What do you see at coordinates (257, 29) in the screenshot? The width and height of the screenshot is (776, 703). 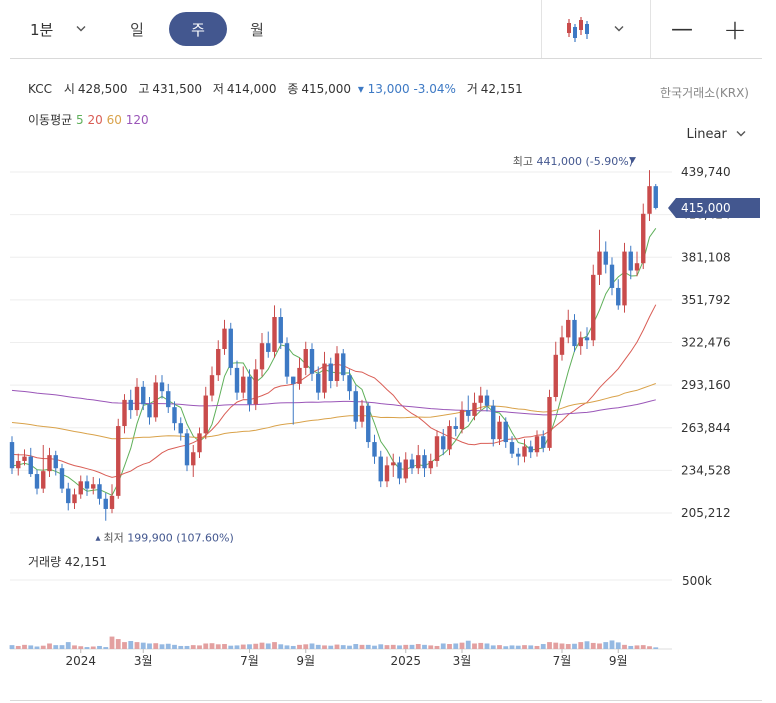 I see `period-month-button: 월` at bounding box center [257, 29].